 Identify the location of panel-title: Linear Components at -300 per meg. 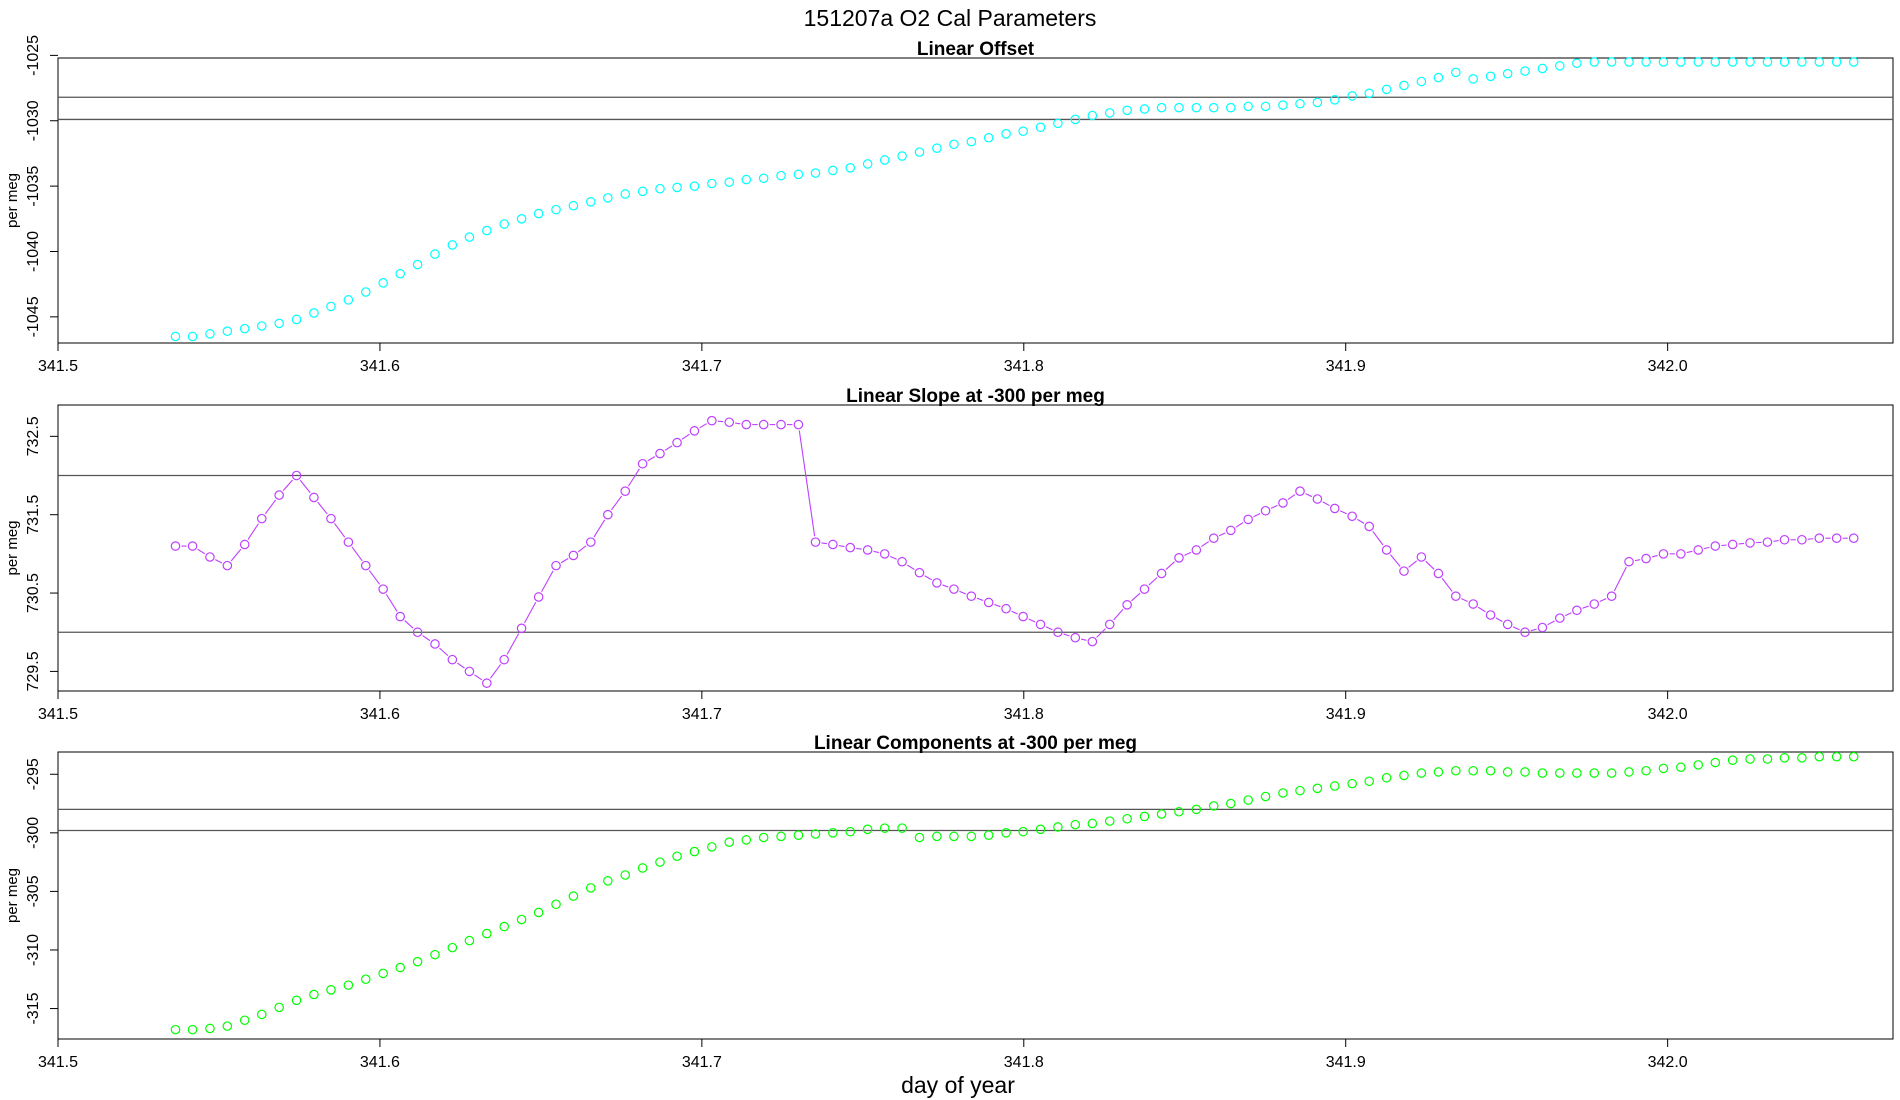
(975, 743).